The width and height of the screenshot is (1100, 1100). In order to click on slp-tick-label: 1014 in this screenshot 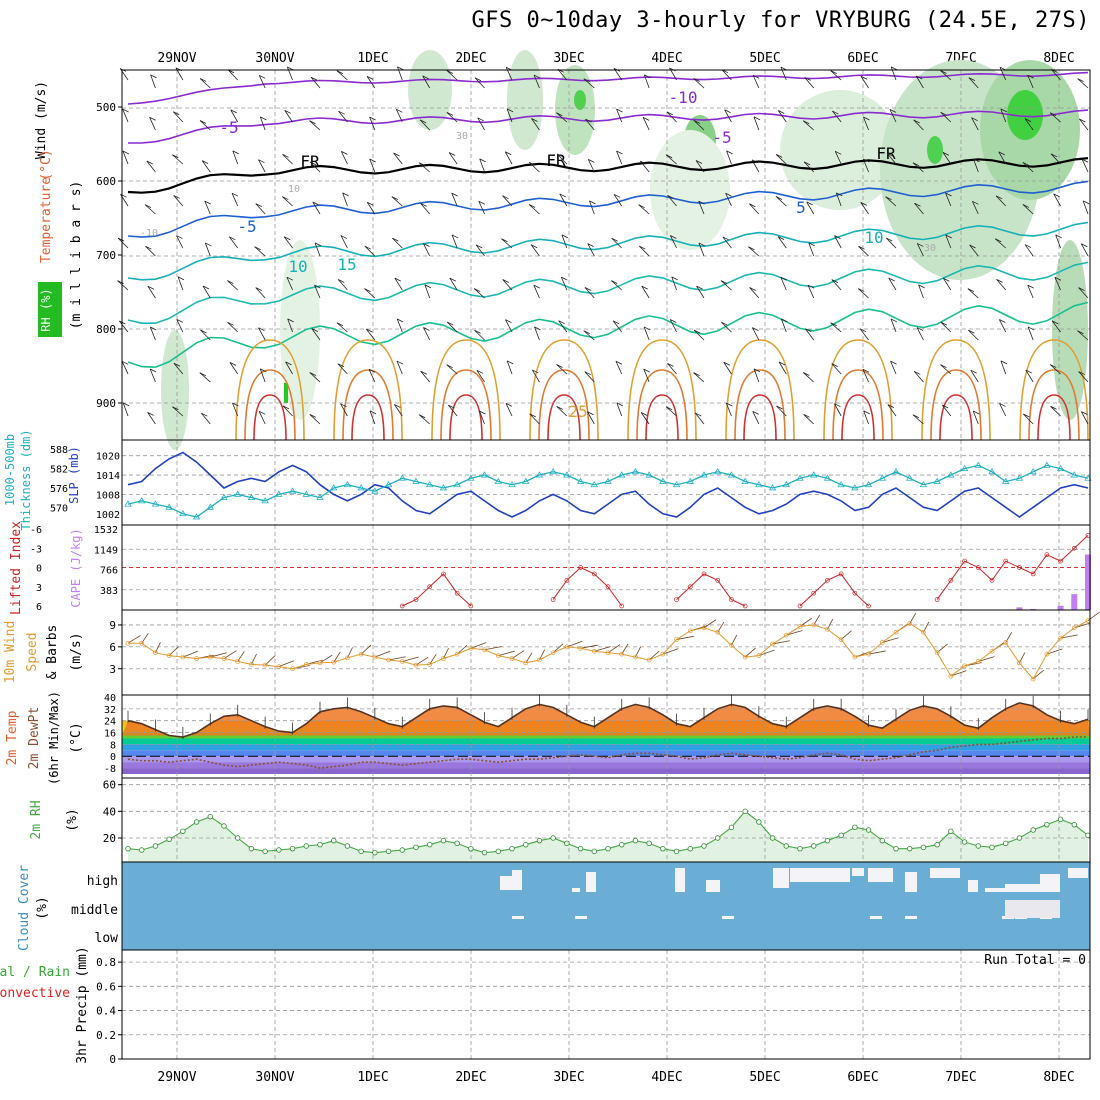, I will do `click(108, 476)`.